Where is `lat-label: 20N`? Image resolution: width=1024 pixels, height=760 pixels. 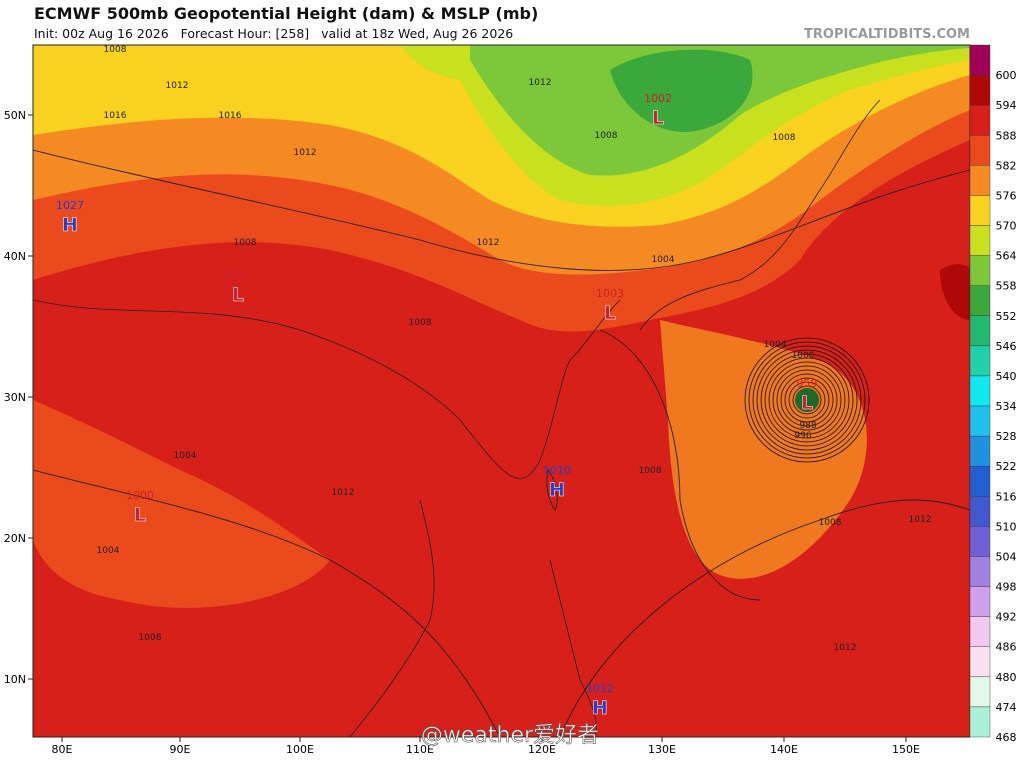
lat-label: 20N is located at coordinates (15, 538).